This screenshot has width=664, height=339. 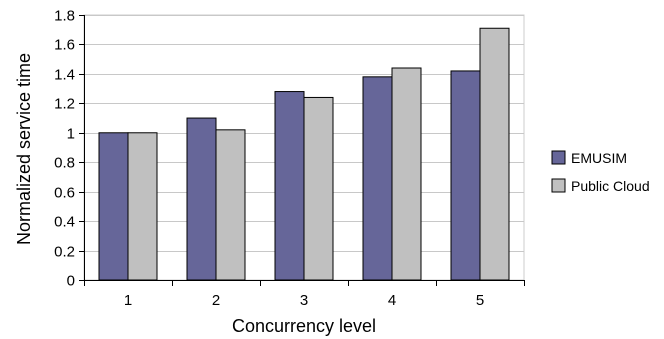 I want to click on y-tick-label: 0.4, so click(x=64, y=222).